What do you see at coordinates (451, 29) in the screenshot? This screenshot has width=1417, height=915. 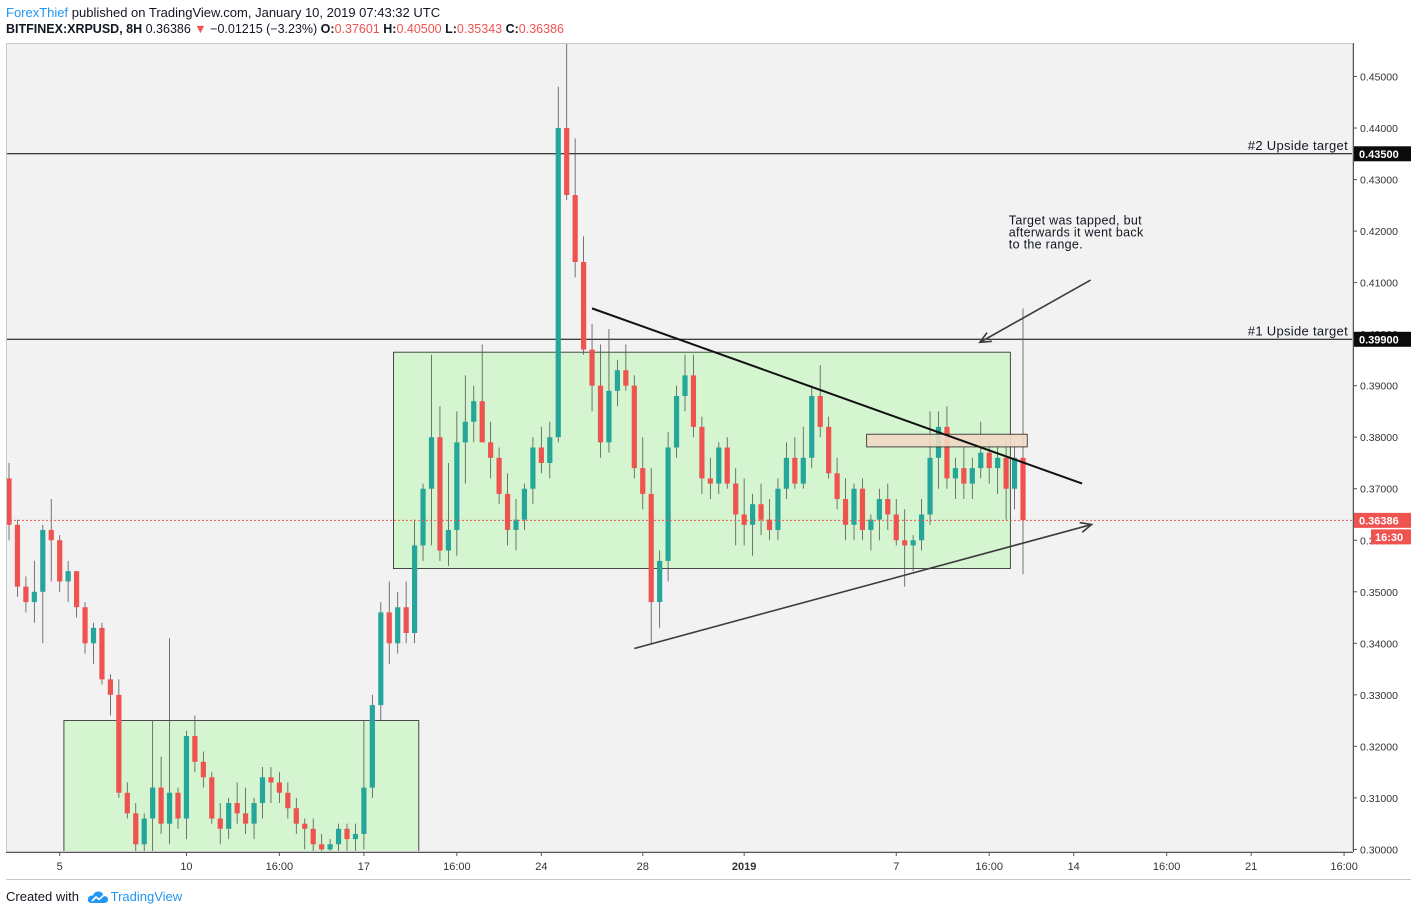 I see `low-label: L:` at bounding box center [451, 29].